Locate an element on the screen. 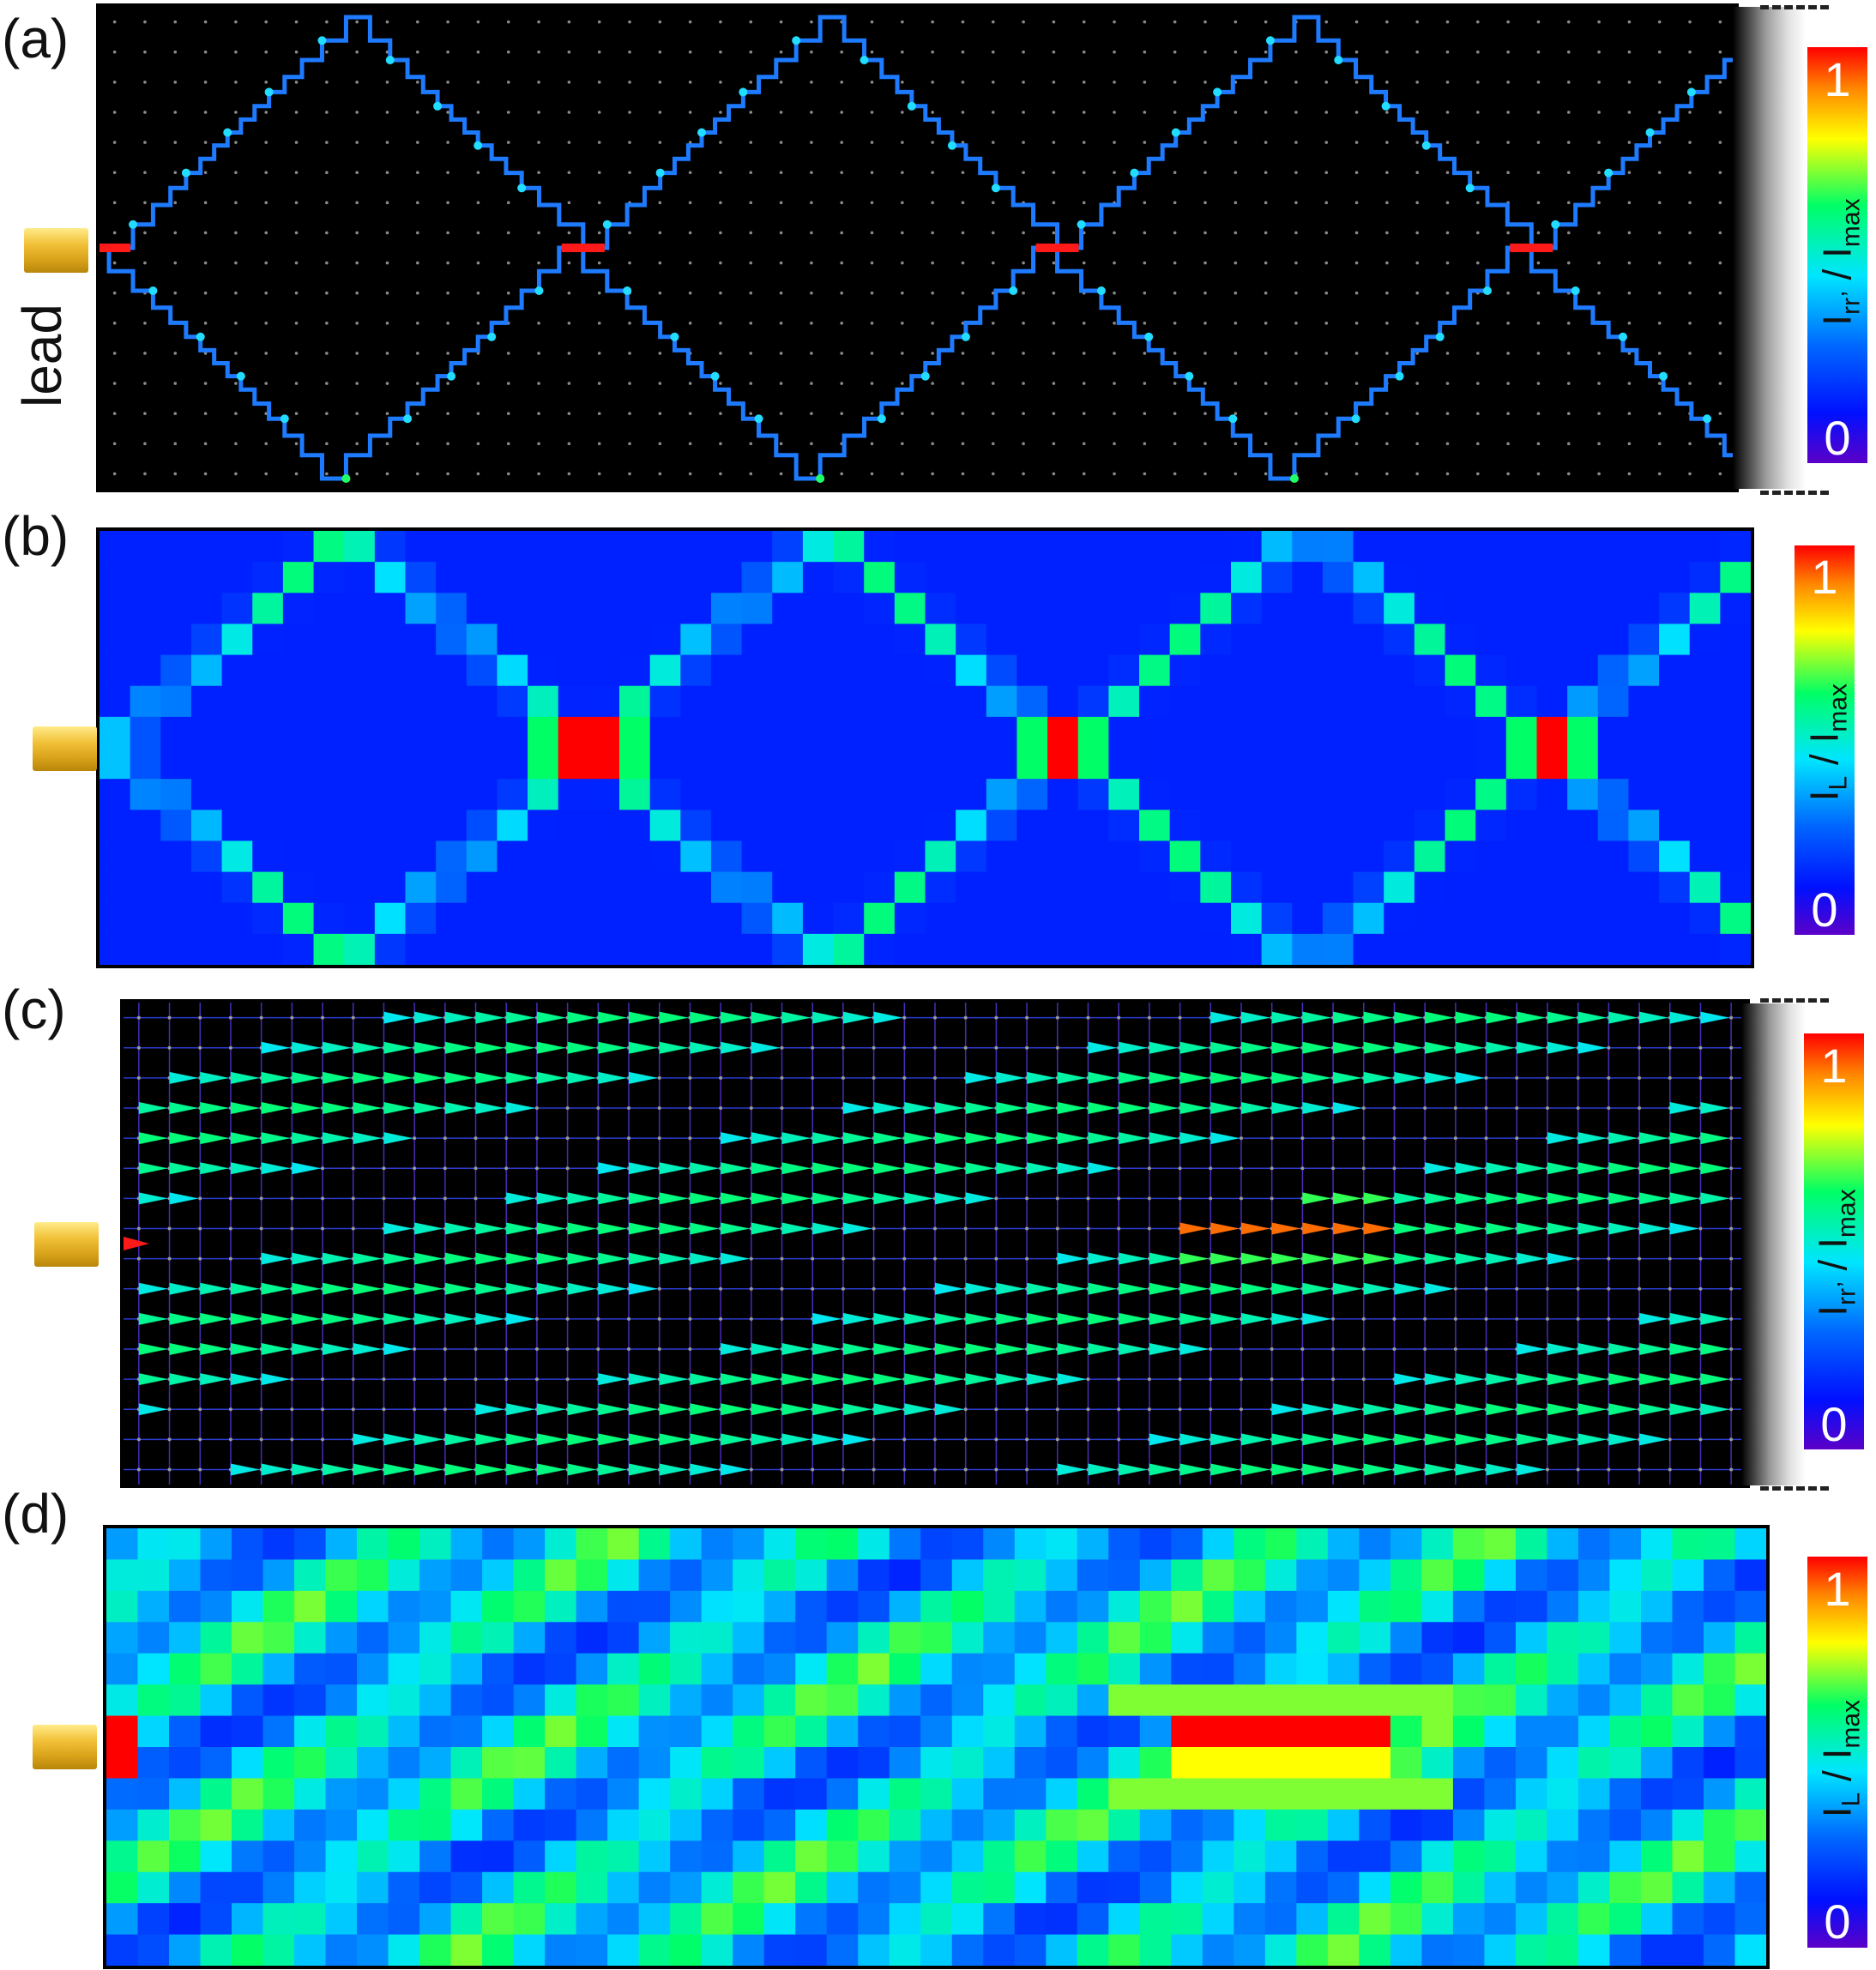 The image size is (1876, 1970). colorbar-c-top-label: 1 is located at coordinates (1834, 1066).